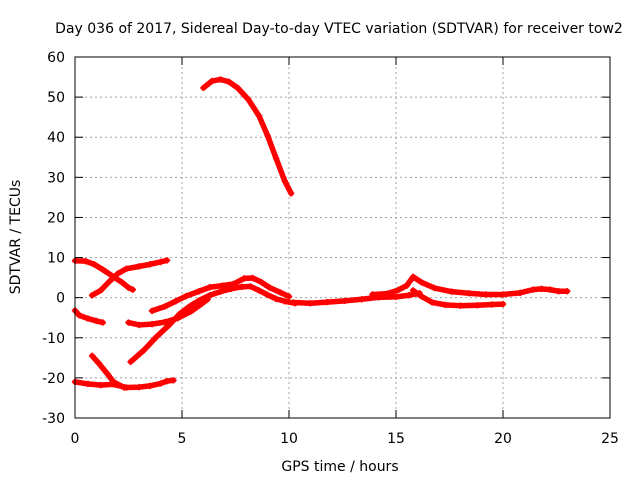  What do you see at coordinates (610, 439) in the screenshot?
I see `x-tick-label-5: 25` at bounding box center [610, 439].